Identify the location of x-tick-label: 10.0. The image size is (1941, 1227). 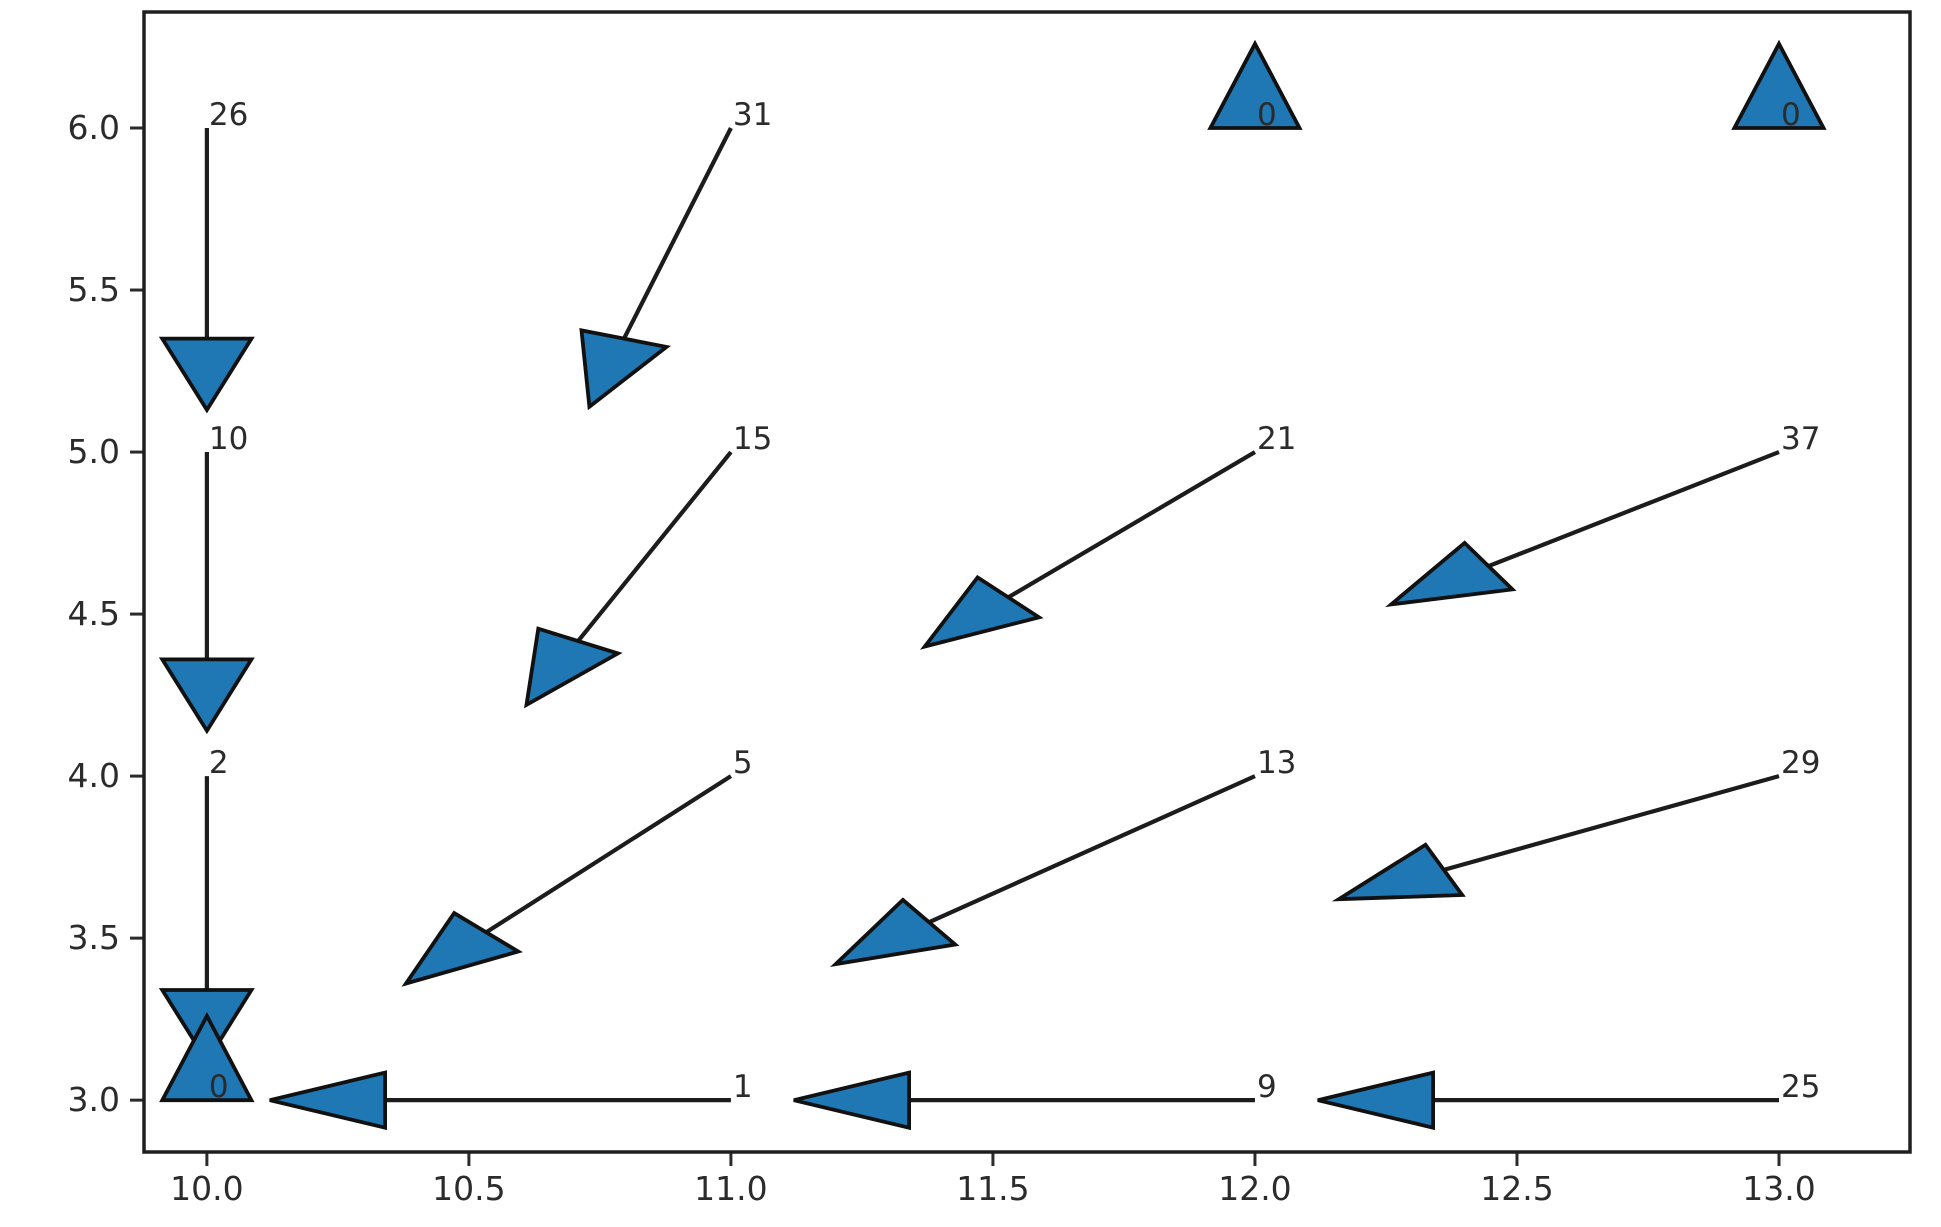
(206, 1188).